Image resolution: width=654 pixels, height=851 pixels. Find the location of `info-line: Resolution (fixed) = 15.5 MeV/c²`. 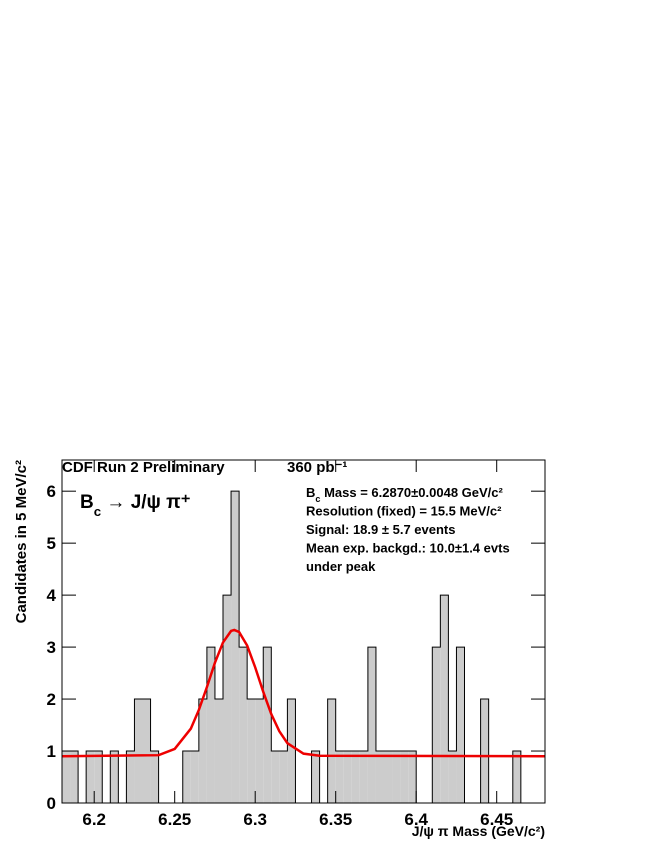

info-line: Resolution (fixed) = 15.5 MeV/c² is located at coordinates (404, 511).